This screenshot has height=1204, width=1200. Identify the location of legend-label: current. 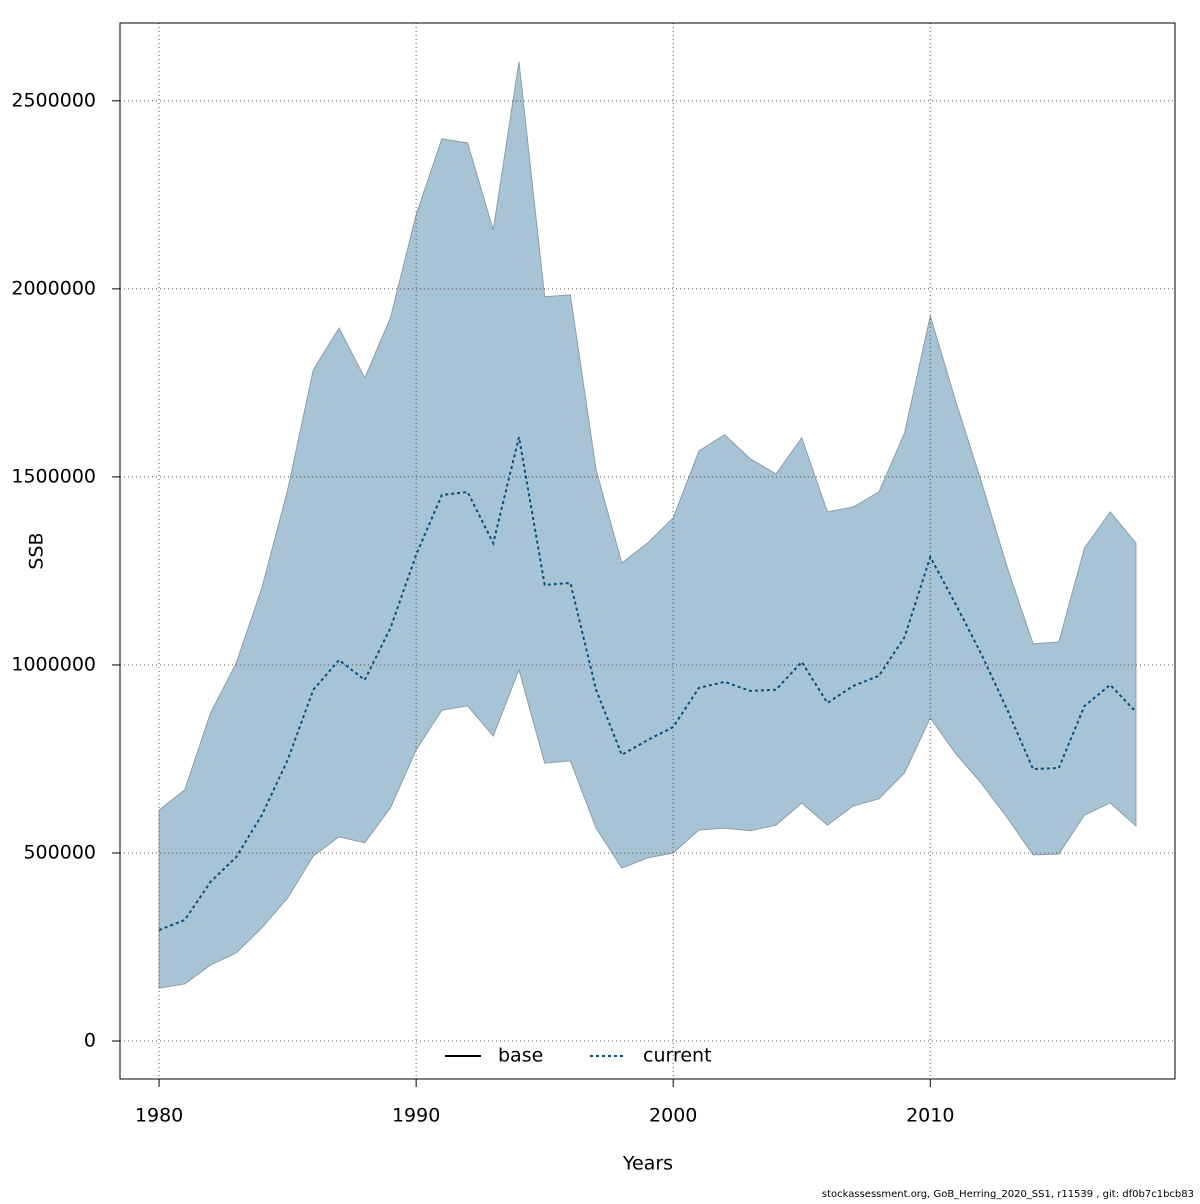
(677, 1056).